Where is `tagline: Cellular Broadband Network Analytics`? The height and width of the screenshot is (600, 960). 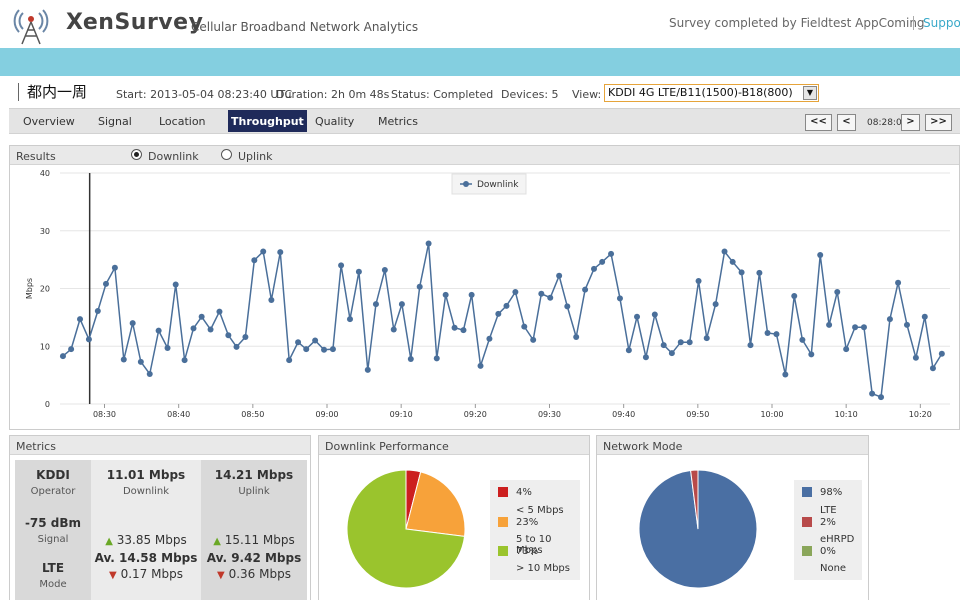 tagline: Cellular Broadband Network Analytics is located at coordinates (305, 27).